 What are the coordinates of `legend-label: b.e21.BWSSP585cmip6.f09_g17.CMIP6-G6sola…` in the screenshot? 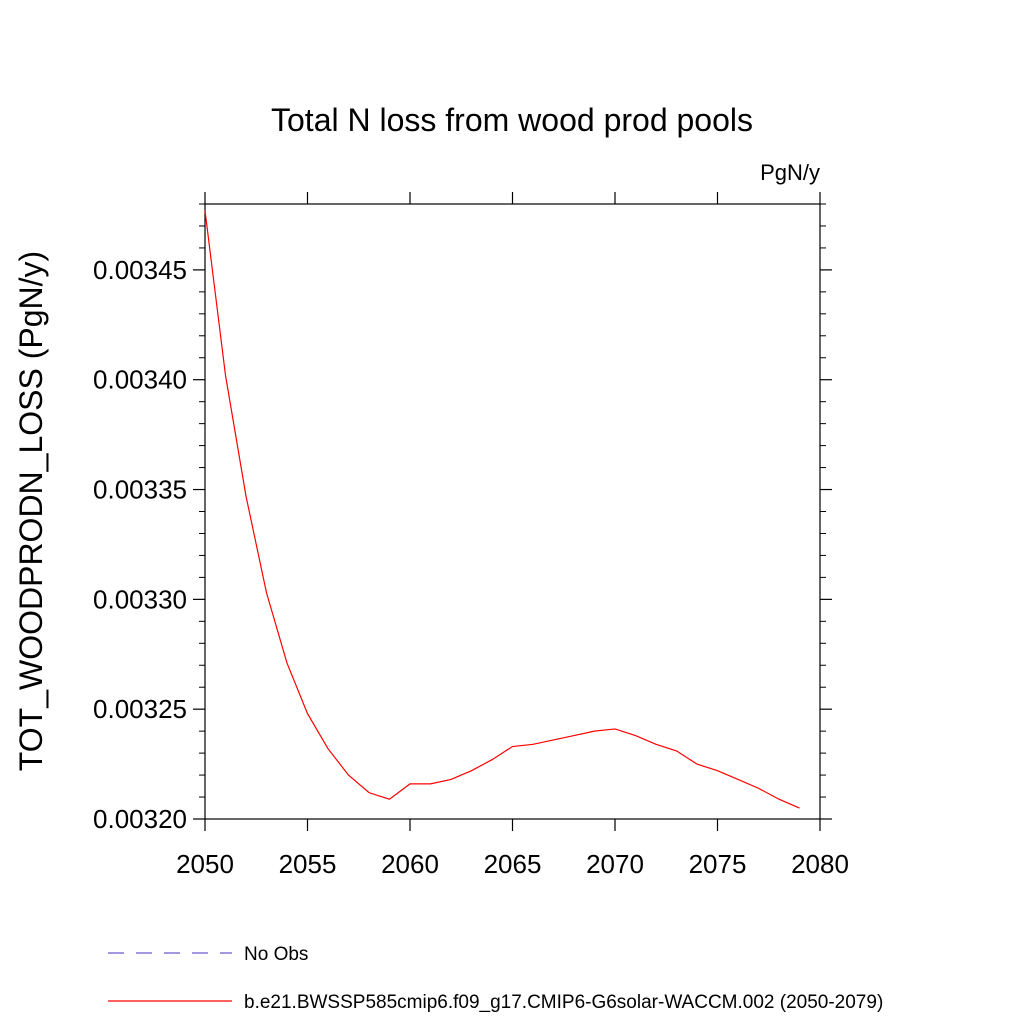 It's located at (563, 1002).